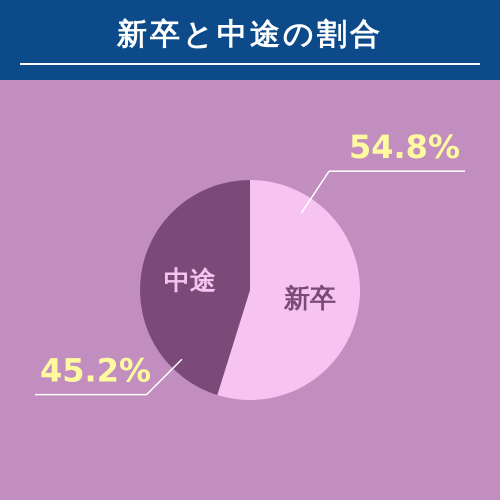  I want to click on pie-slice, so click(288, 290).